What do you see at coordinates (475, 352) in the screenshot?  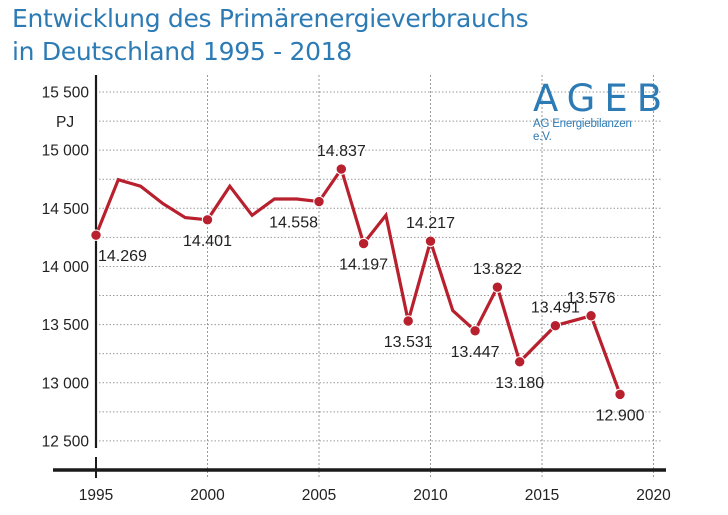 I see `data-label: 13.447` at bounding box center [475, 352].